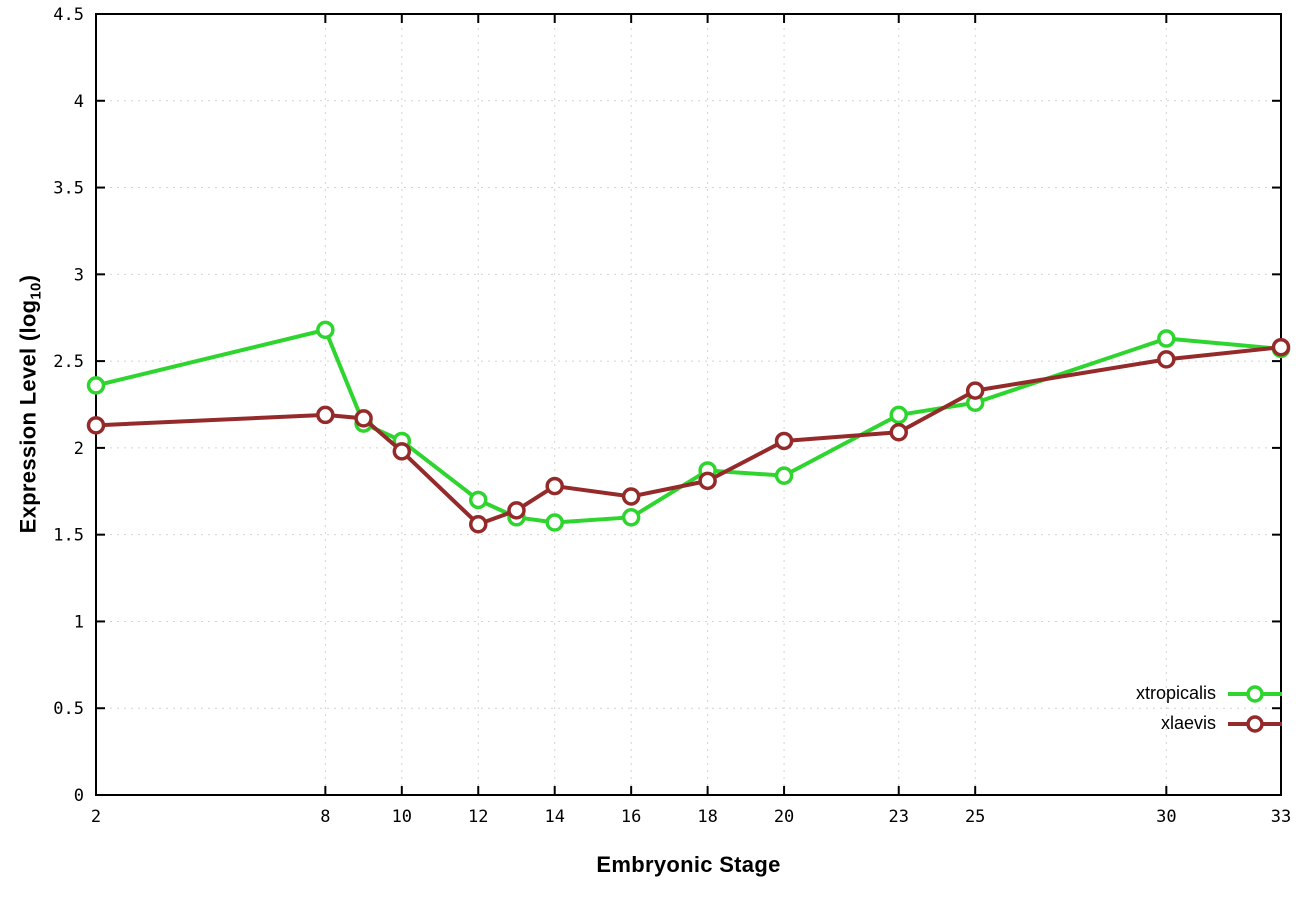  What do you see at coordinates (1175, 693) in the screenshot?
I see `legend-label: xtropicalis` at bounding box center [1175, 693].